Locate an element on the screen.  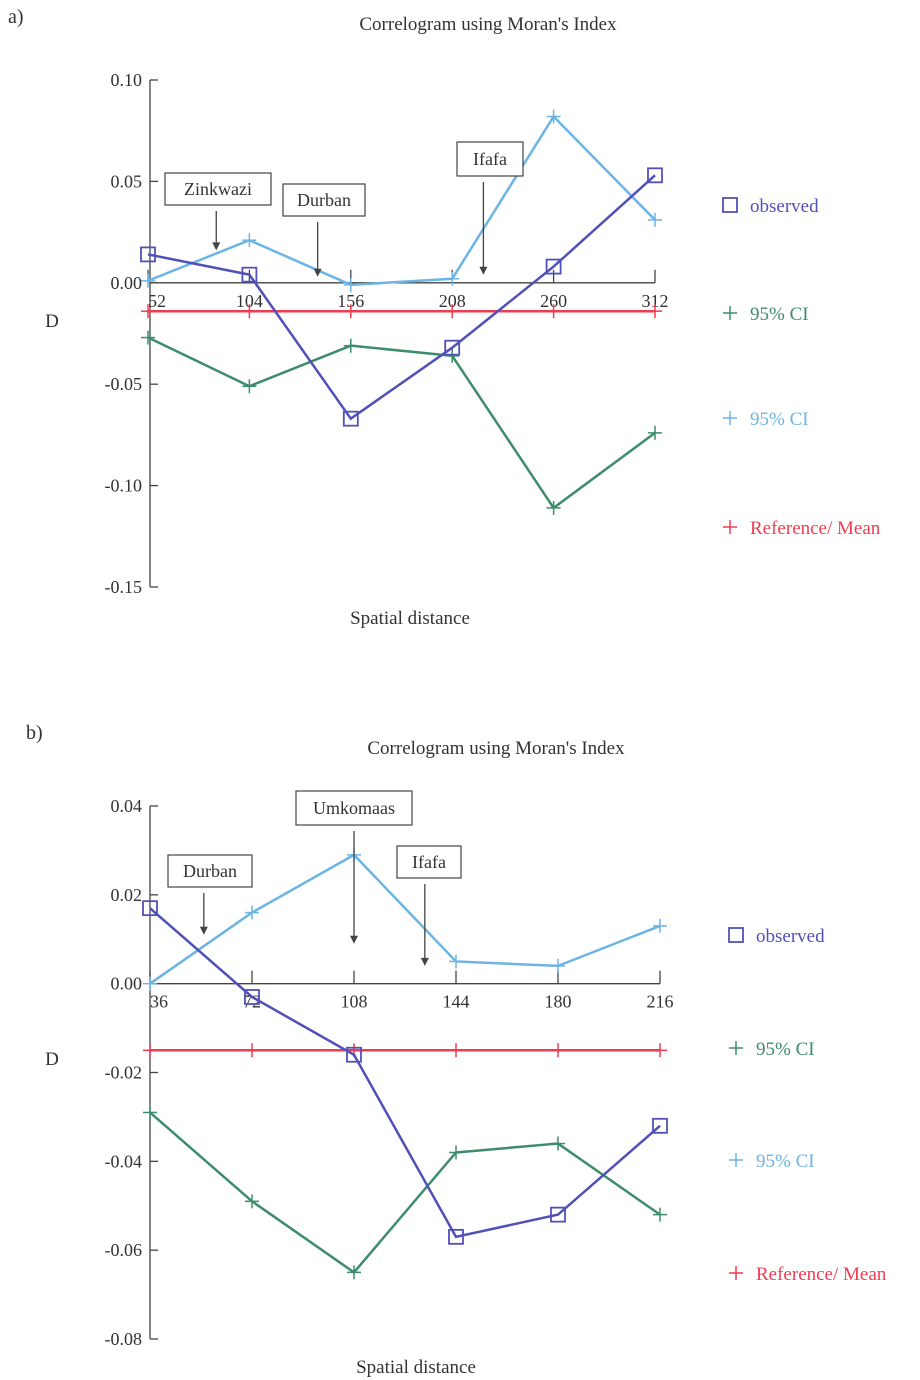
chart-title: Correlogram using Moran's Index is located at coordinates (496, 748).